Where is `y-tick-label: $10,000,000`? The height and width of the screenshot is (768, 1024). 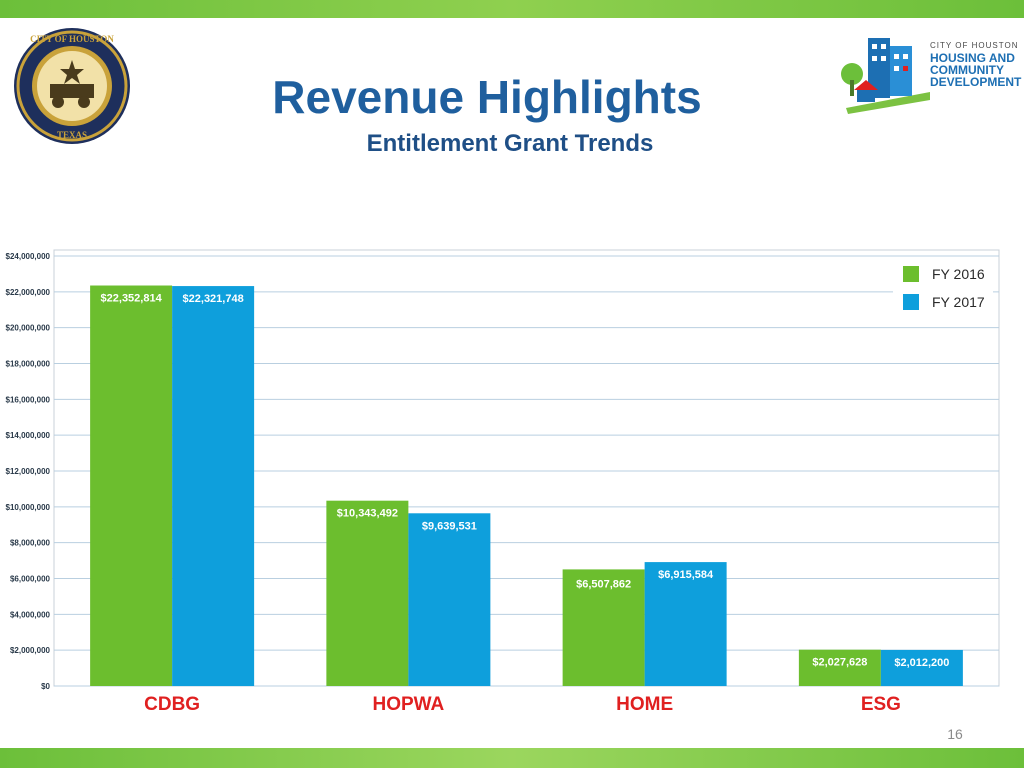
y-tick-label: $10,000,000 is located at coordinates (28, 507).